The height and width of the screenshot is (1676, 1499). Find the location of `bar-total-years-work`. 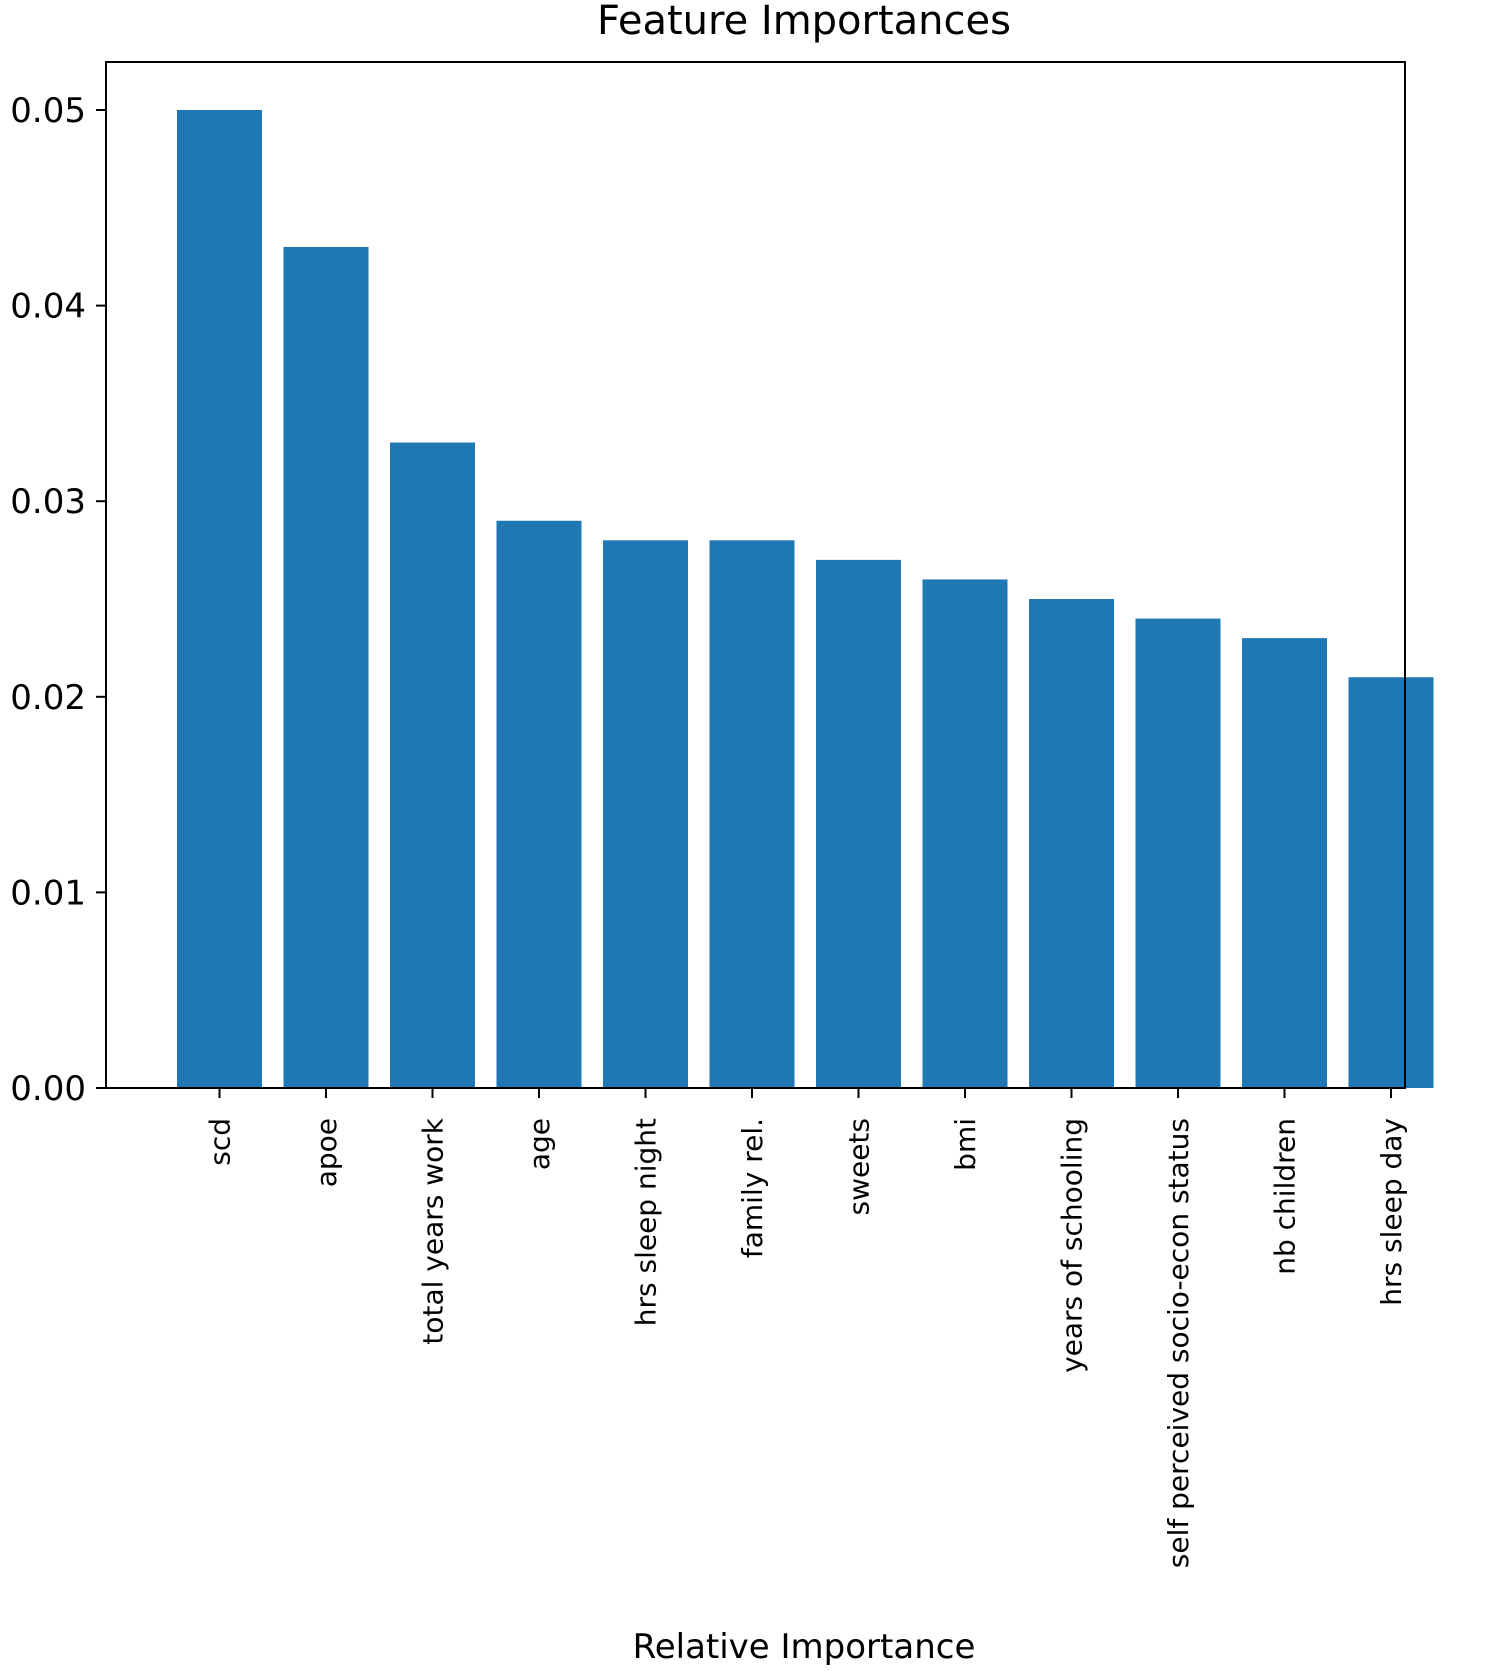

bar-total-years-work is located at coordinates (432, 765).